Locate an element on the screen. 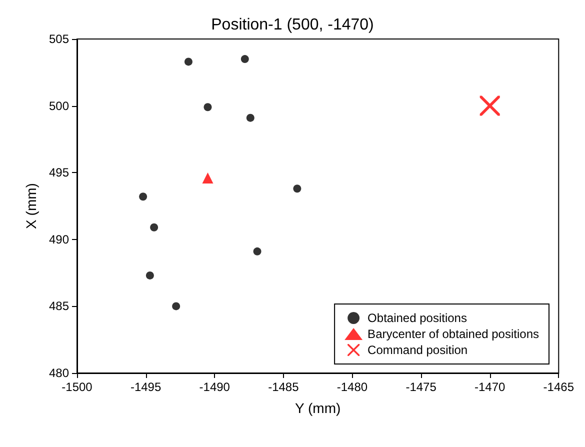  legend-label: Command position is located at coordinates (418, 350).